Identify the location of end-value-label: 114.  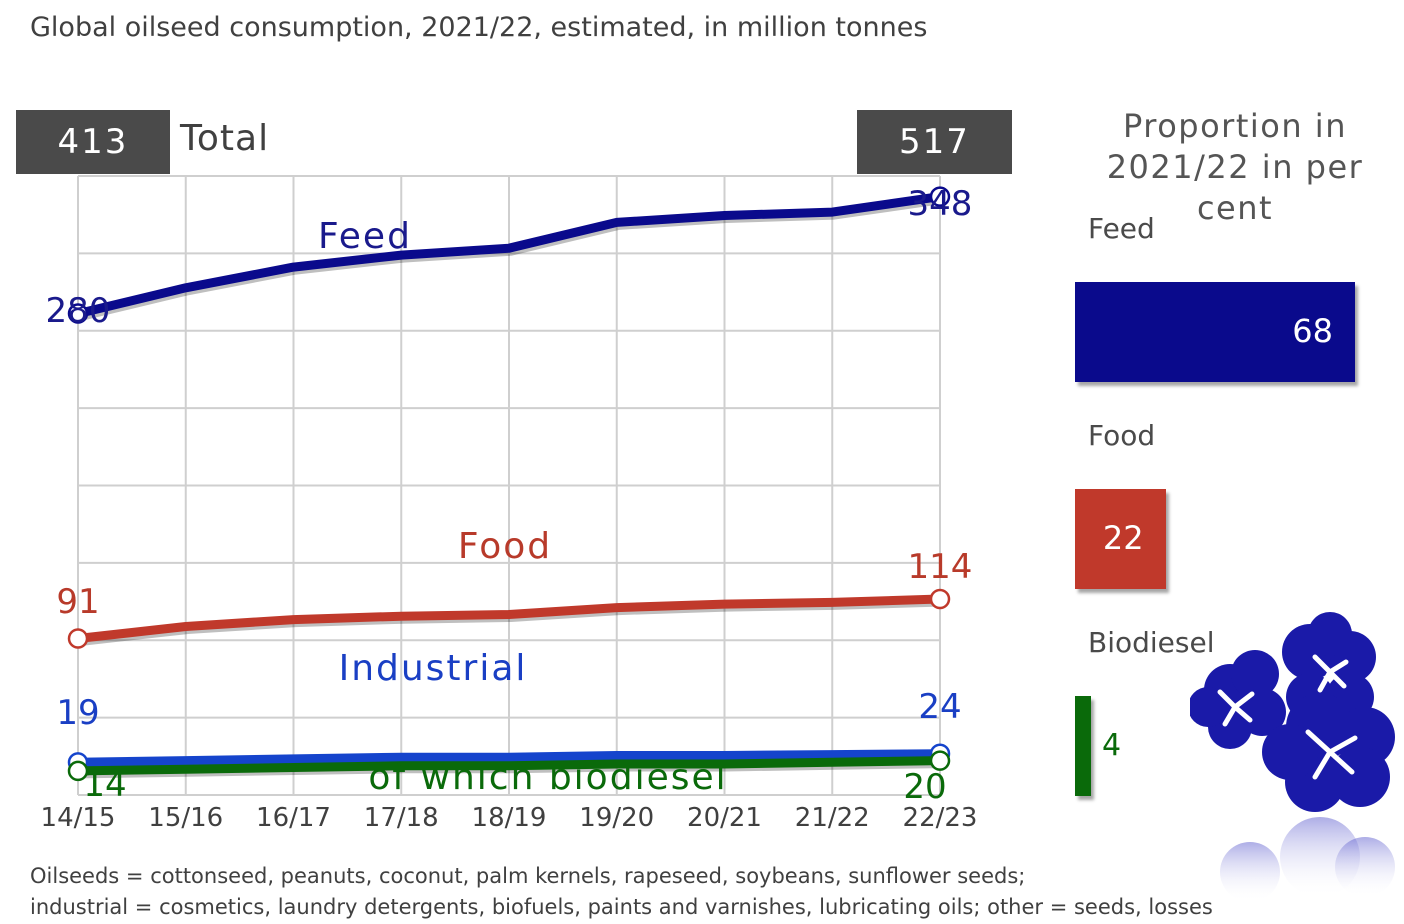
(940, 567).